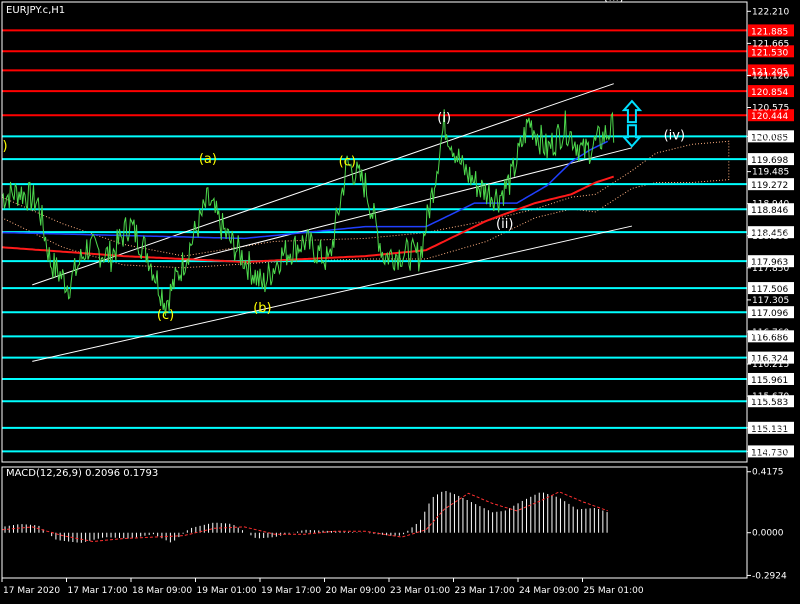 This screenshot has width=800, height=604. I want to click on price-tick-label: 114.730, so click(770, 452).